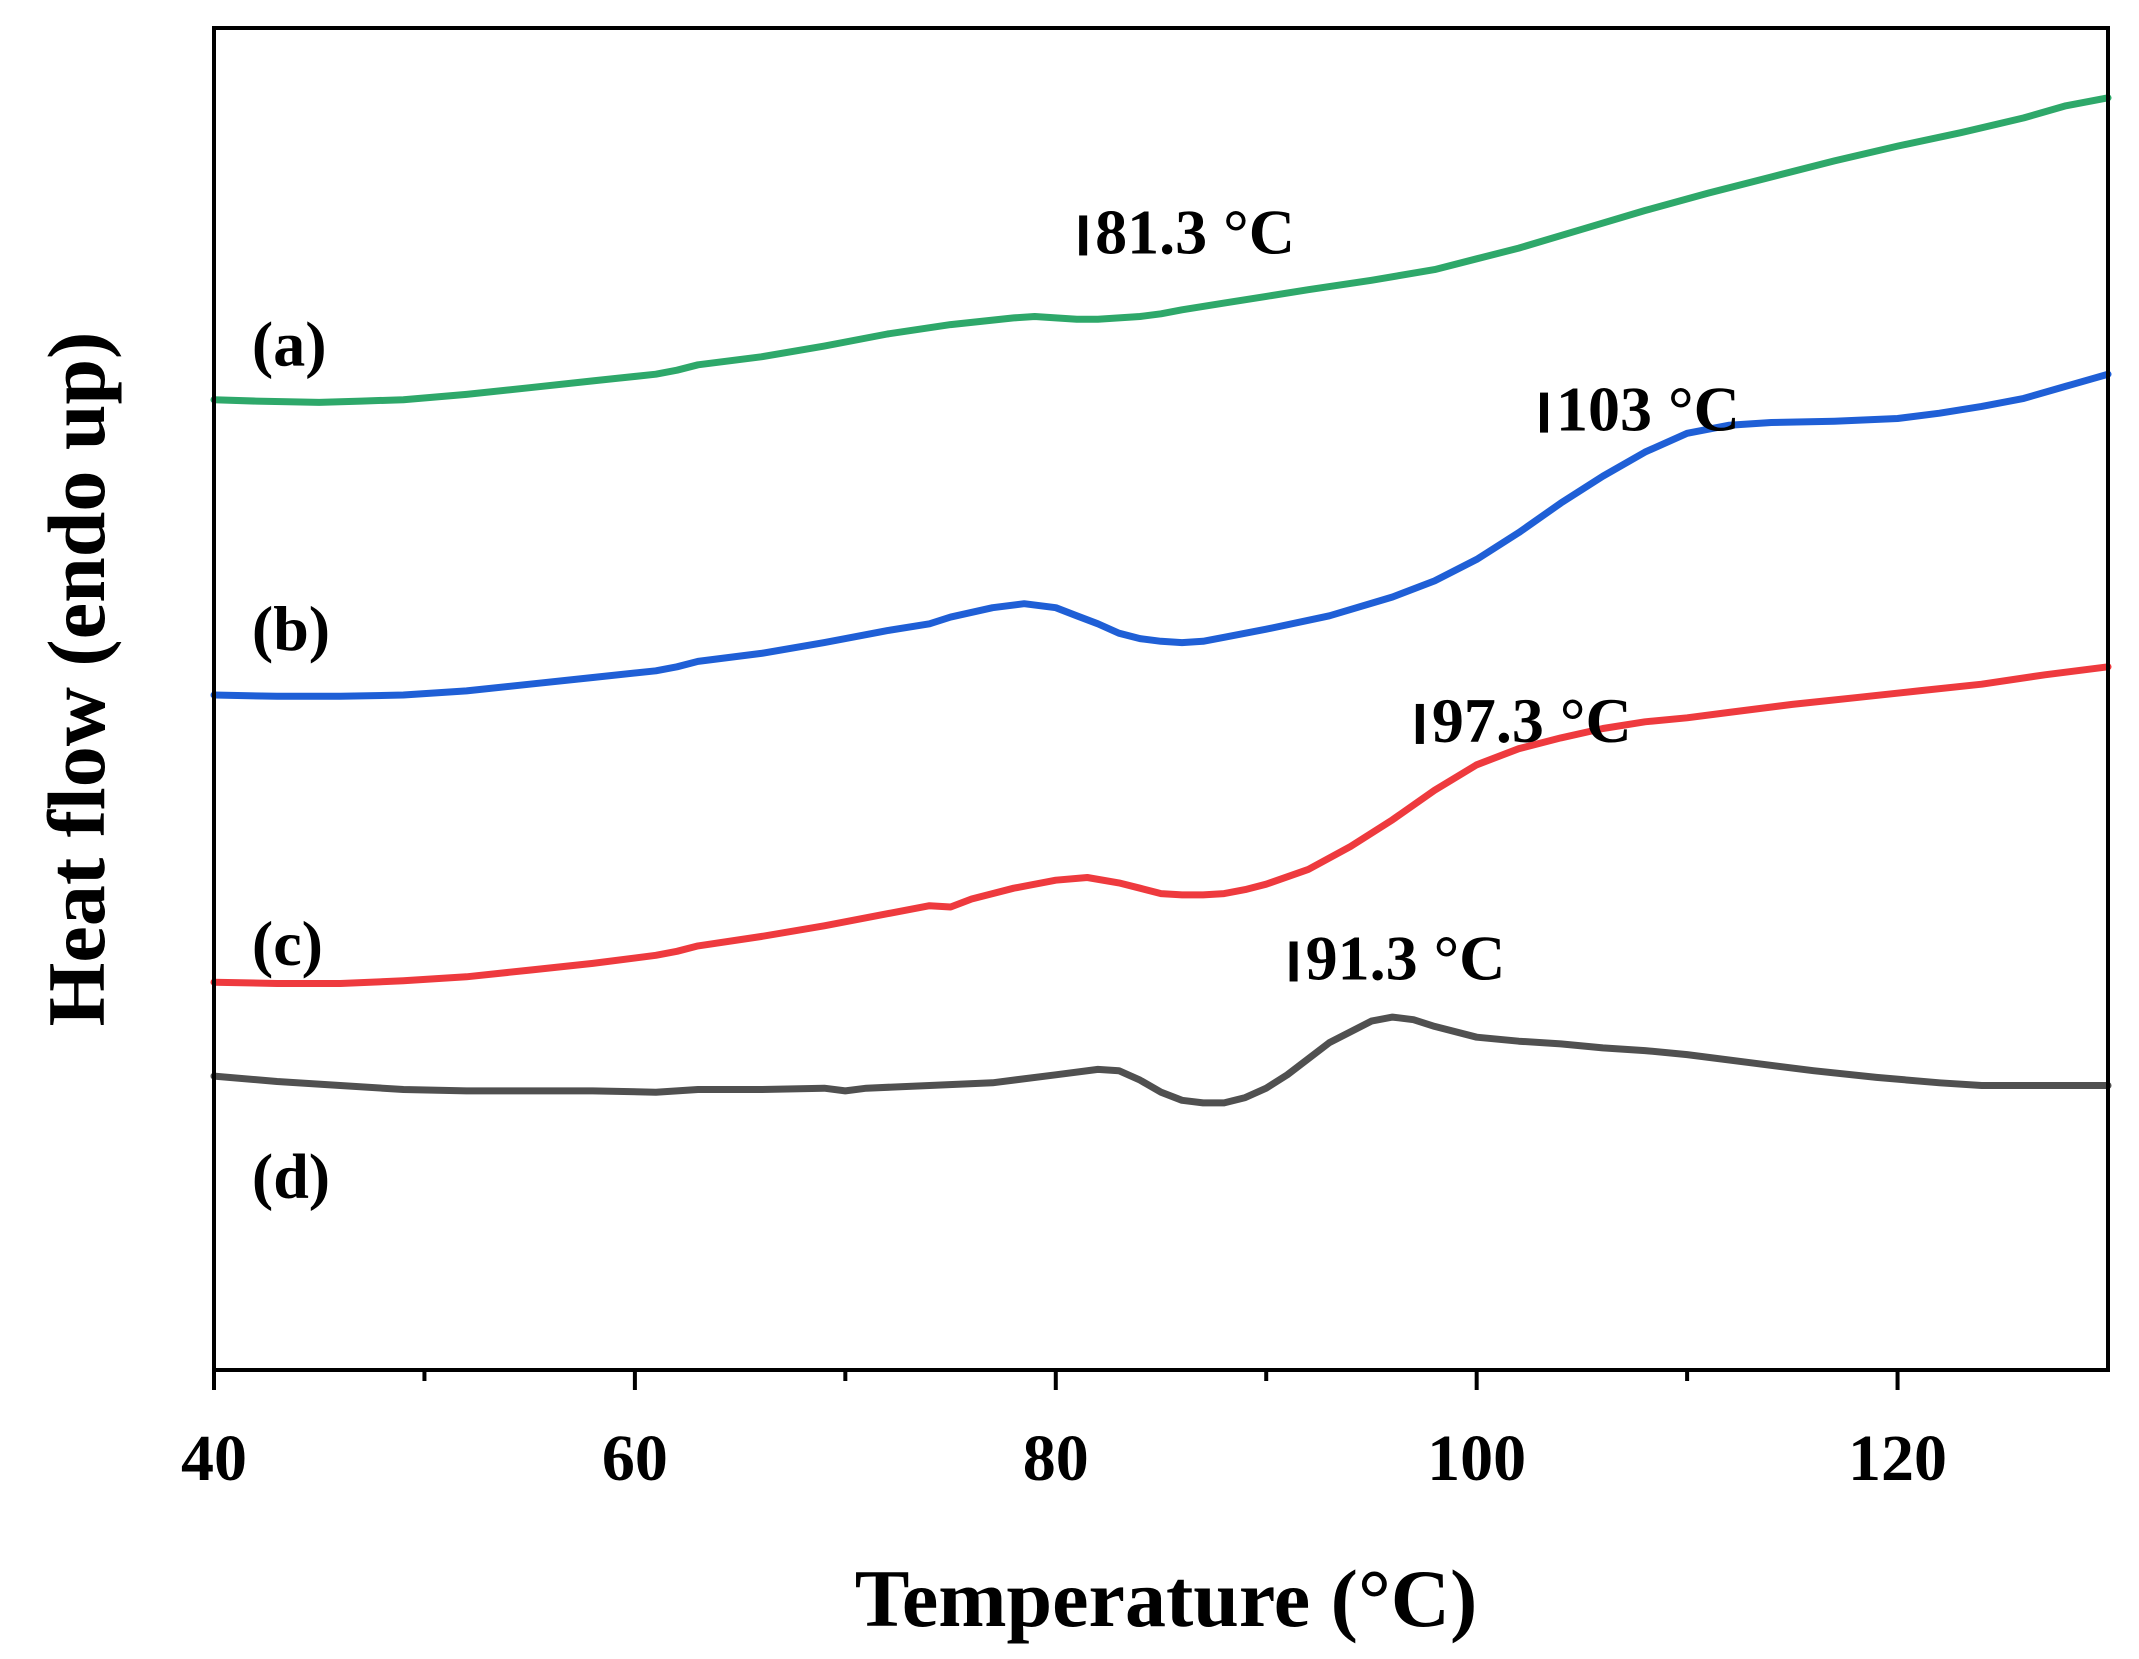  Describe the element at coordinates (291, 628) in the screenshot. I see `series-label-b: (b)` at that location.